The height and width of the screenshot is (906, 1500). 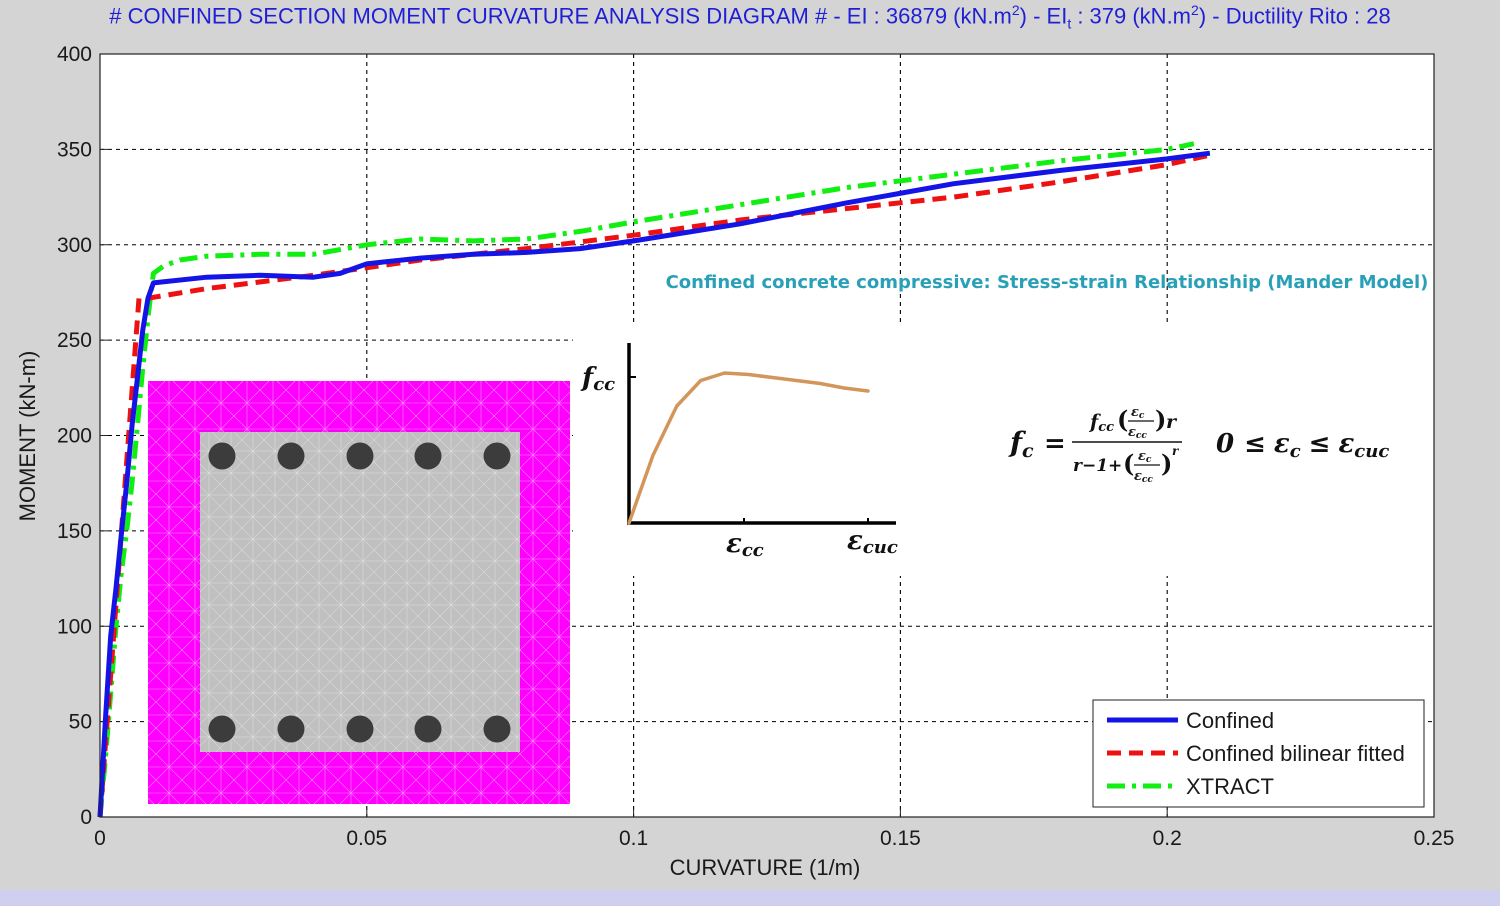 I want to click on y-tick-label: 400, so click(x=74, y=54).